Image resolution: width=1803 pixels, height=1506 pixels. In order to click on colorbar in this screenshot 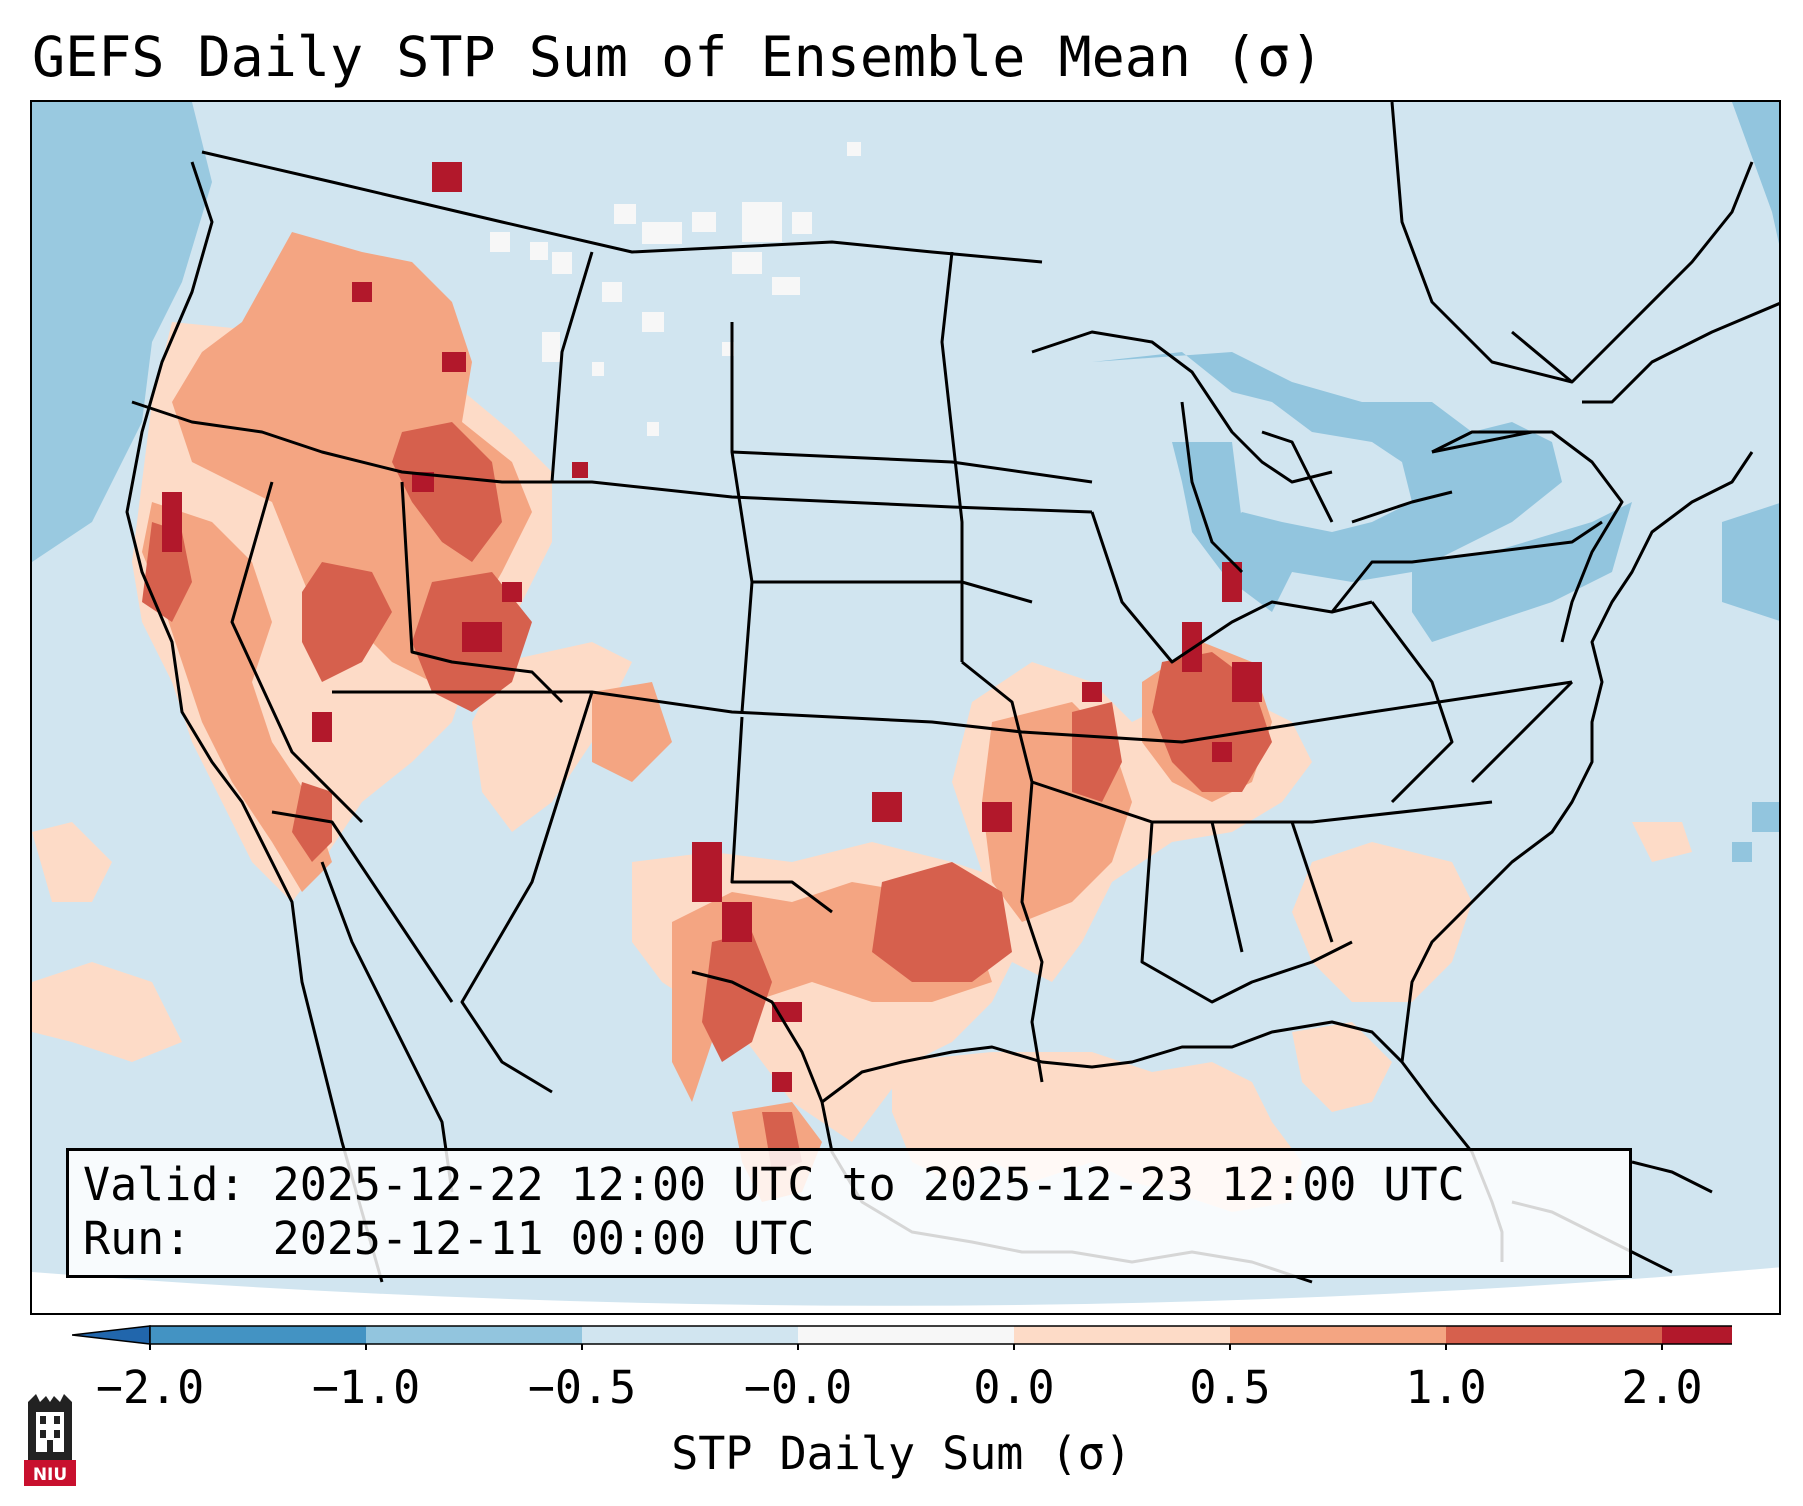, I will do `click(902, 1337)`.